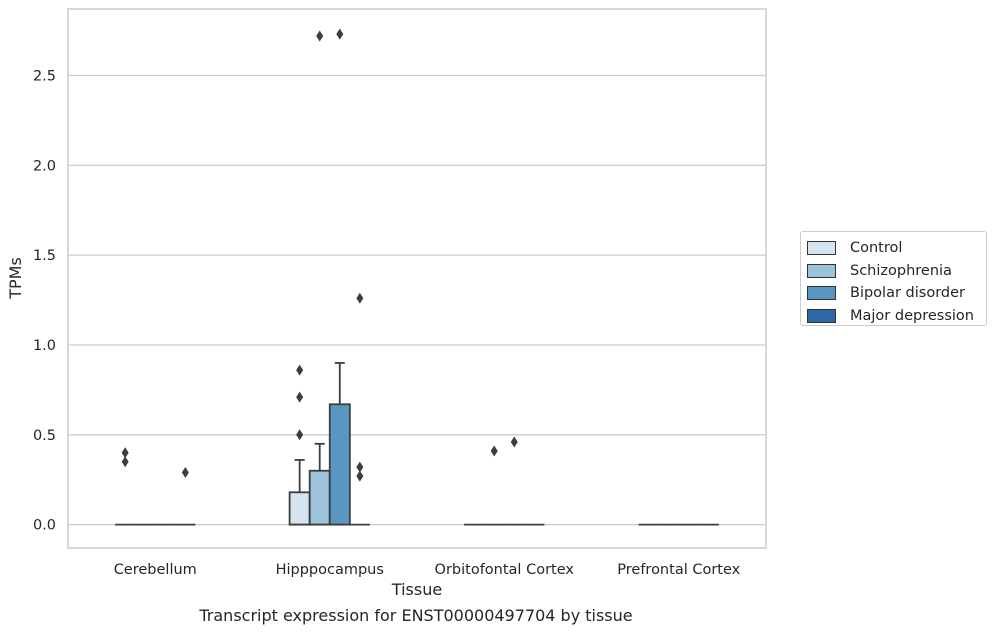 Image resolution: width=997 pixels, height=634 pixels. I want to click on legend-item: Schizophrenia, so click(896, 271).